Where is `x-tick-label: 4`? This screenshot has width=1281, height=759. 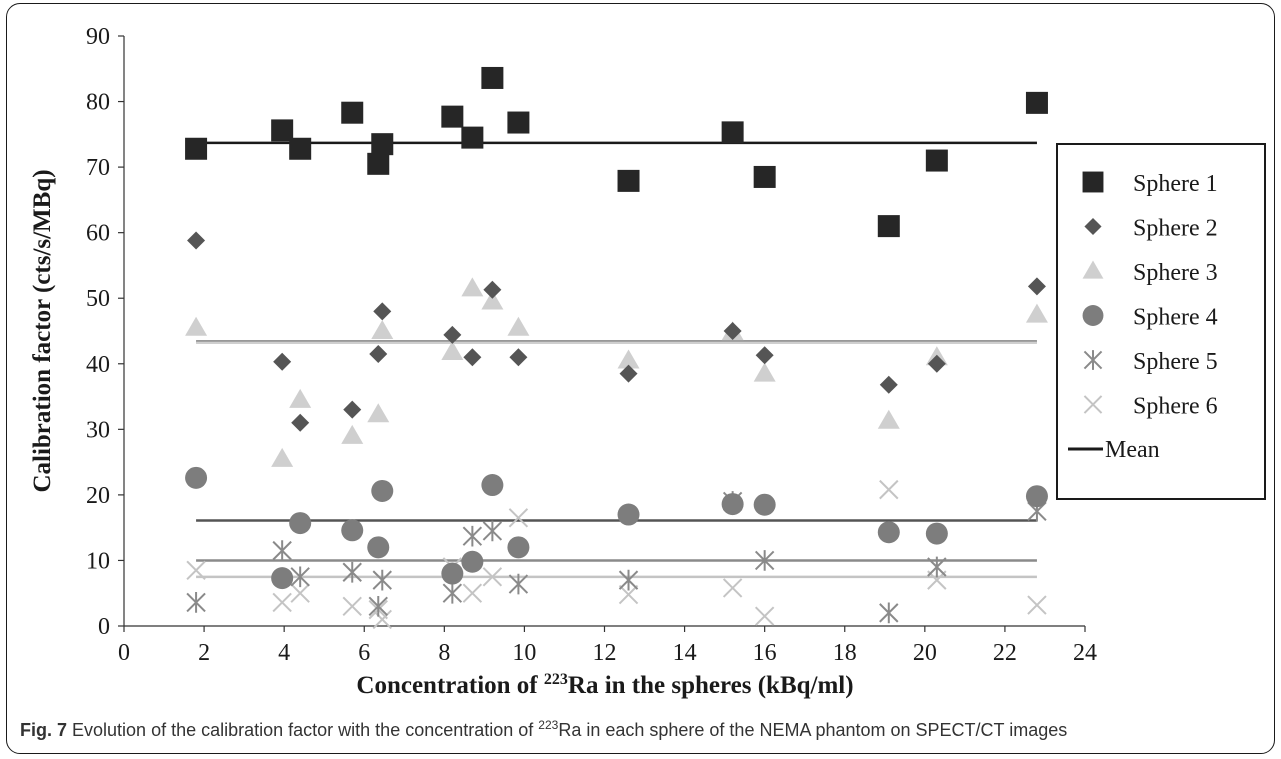 x-tick-label: 4 is located at coordinates (284, 653).